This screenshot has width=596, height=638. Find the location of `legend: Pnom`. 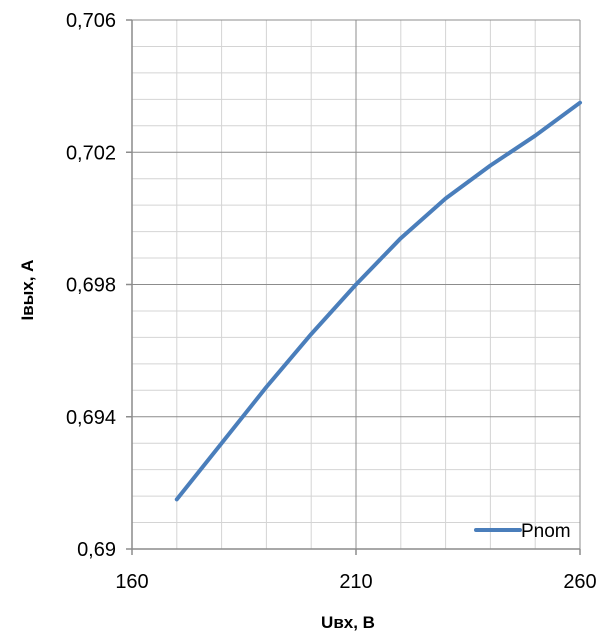

legend: Pnom is located at coordinates (522, 531).